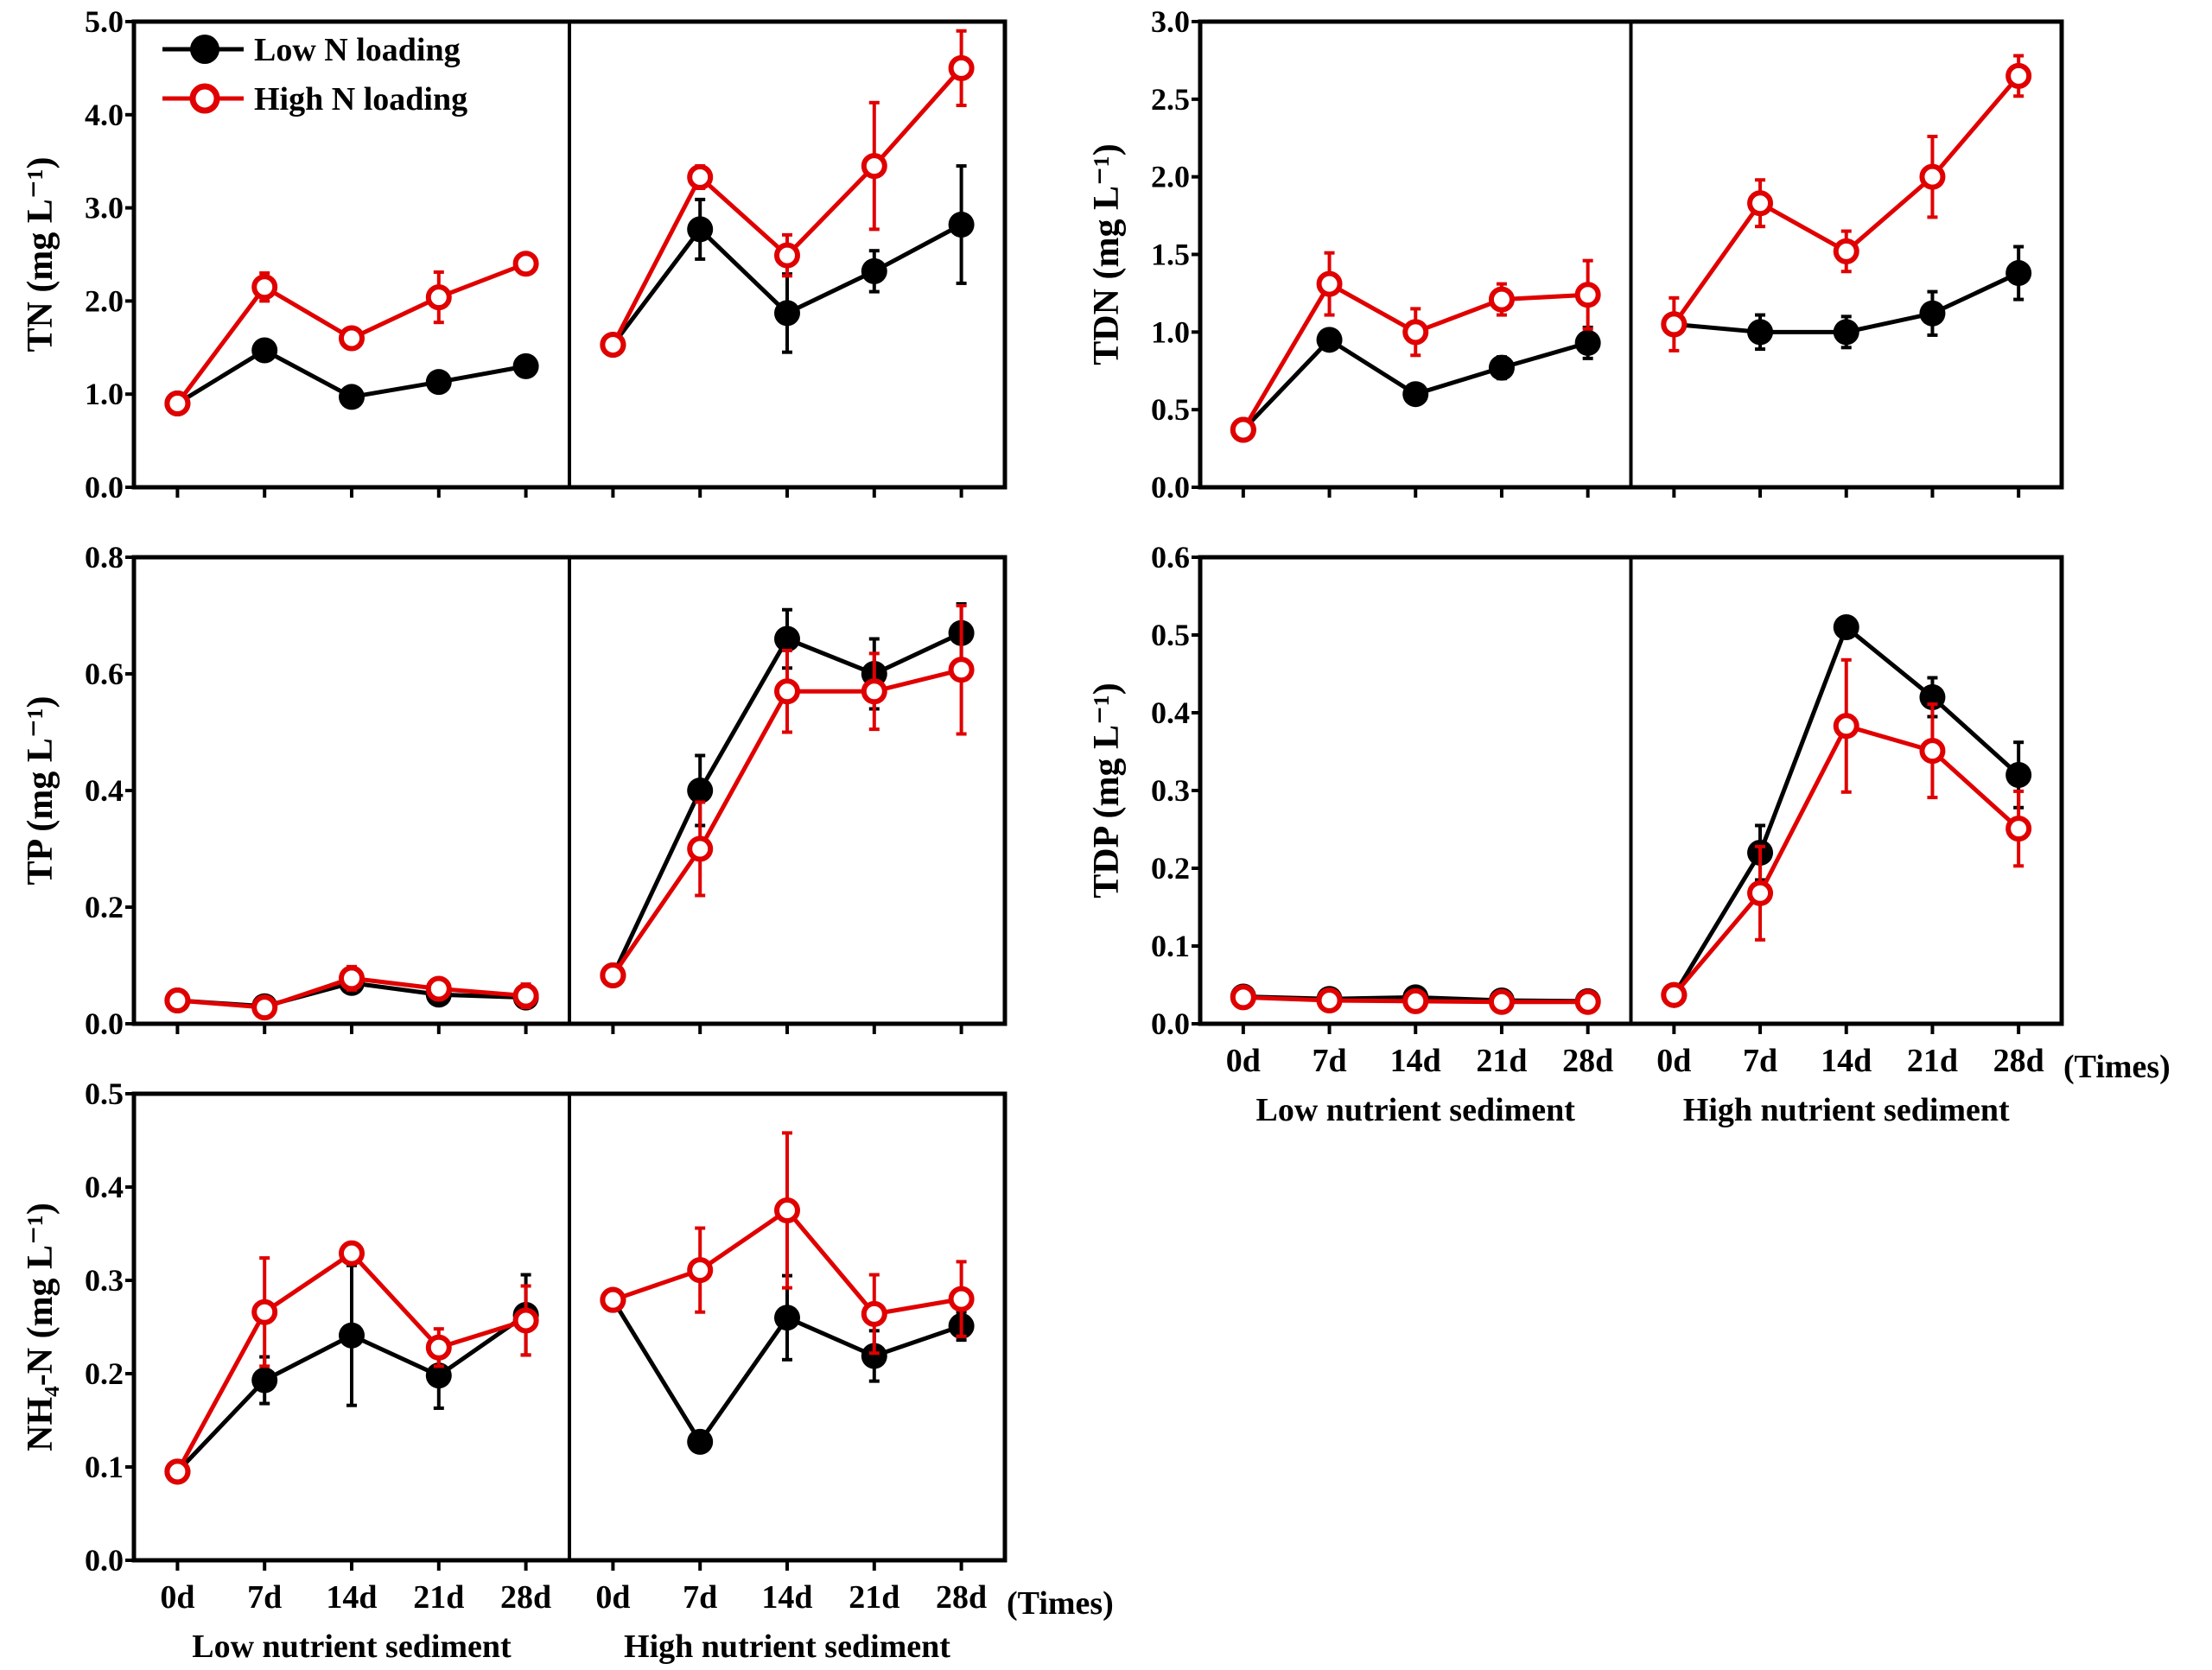 The width and height of the screenshot is (2212, 1670). Describe the element at coordinates (1107, 790) in the screenshot. I see `y-axis-label: TDP (mg L⁻¹)` at that location.